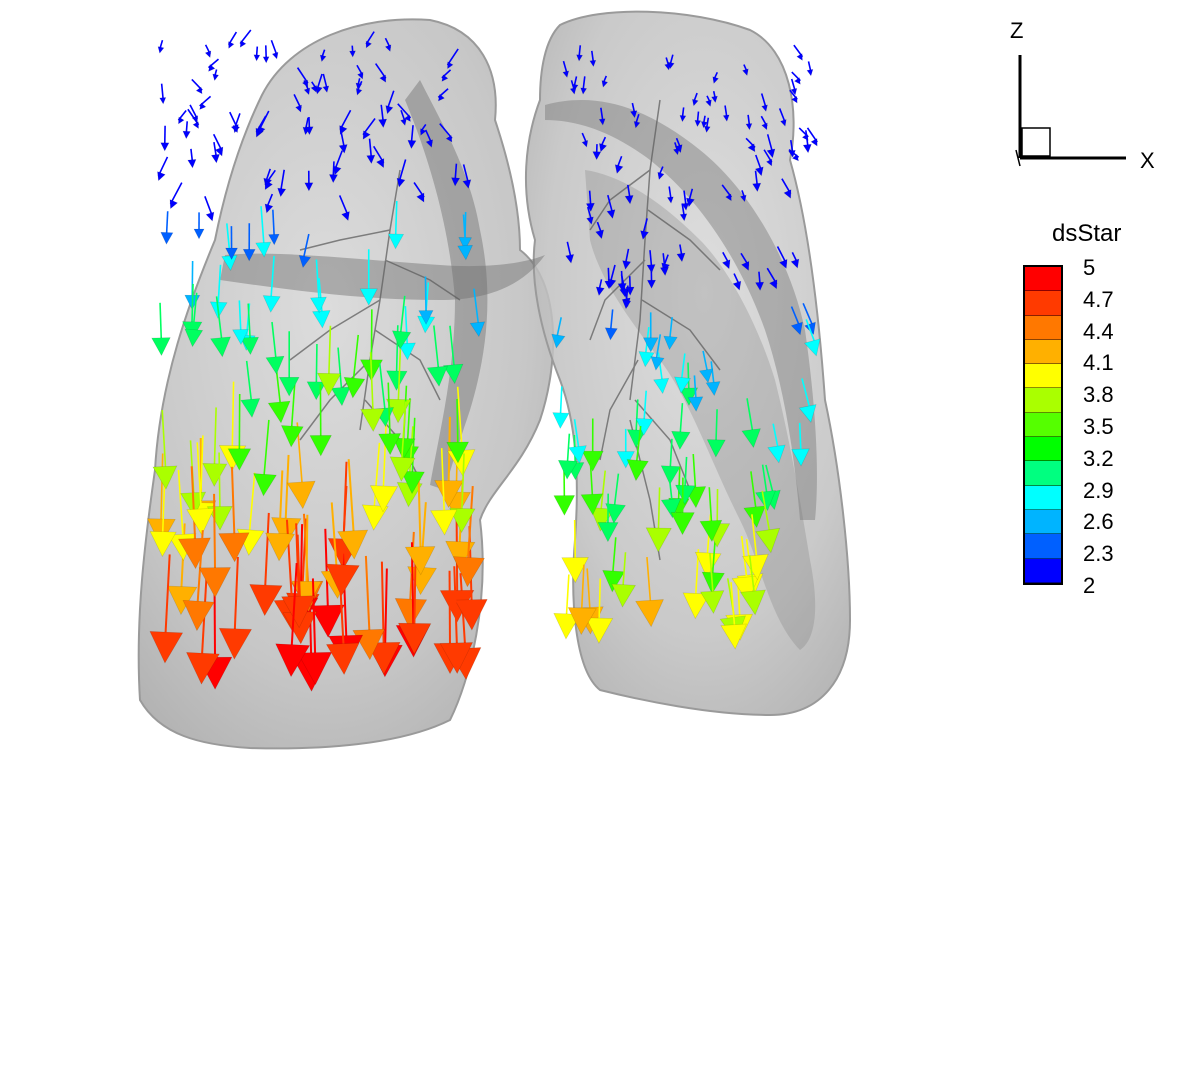 The height and width of the screenshot is (1067, 1200). I want to click on legend-title: dsStar, so click(1087, 233).